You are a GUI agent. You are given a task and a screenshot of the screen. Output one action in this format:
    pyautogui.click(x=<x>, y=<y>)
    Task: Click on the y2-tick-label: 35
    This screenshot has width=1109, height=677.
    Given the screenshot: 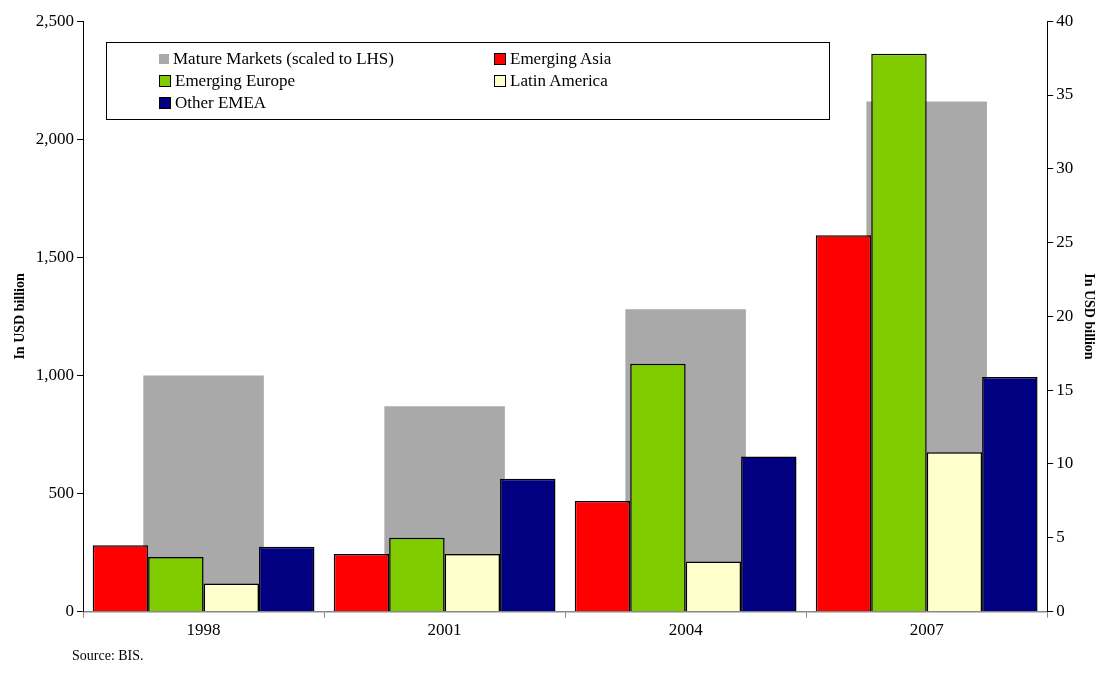 What is the action you would take?
    pyautogui.click(x=1065, y=94)
    